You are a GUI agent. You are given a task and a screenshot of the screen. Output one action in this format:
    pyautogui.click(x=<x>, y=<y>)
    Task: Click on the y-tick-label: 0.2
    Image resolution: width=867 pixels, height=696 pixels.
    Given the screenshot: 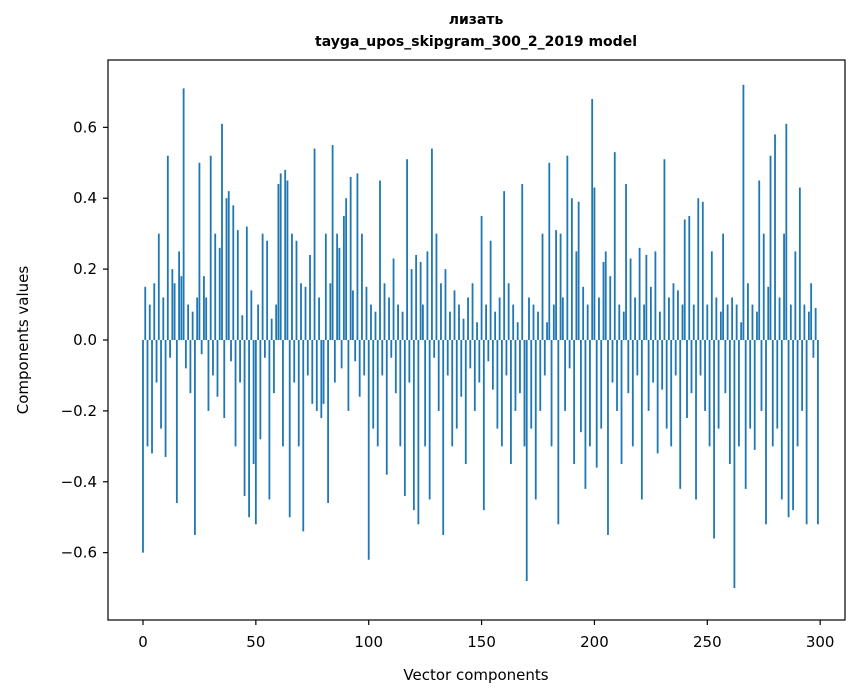 What is the action you would take?
    pyautogui.click(x=85, y=269)
    